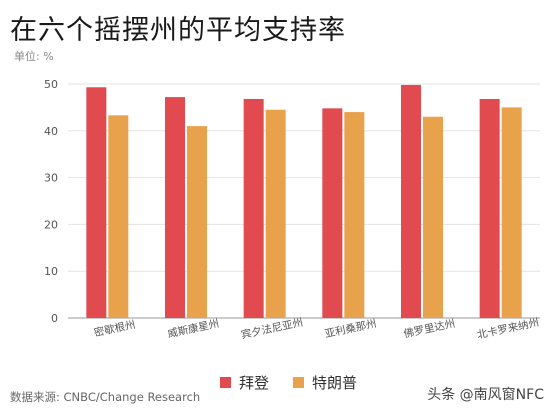  I want to click on x-category-label: 北卡罗来纳州, so click(508, 329).